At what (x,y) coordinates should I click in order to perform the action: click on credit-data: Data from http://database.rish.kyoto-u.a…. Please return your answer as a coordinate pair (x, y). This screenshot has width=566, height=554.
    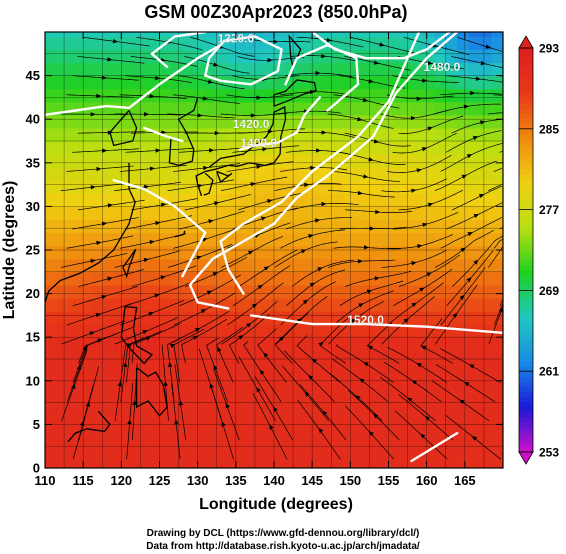
    Looking at the image, I should click on (283, 546).